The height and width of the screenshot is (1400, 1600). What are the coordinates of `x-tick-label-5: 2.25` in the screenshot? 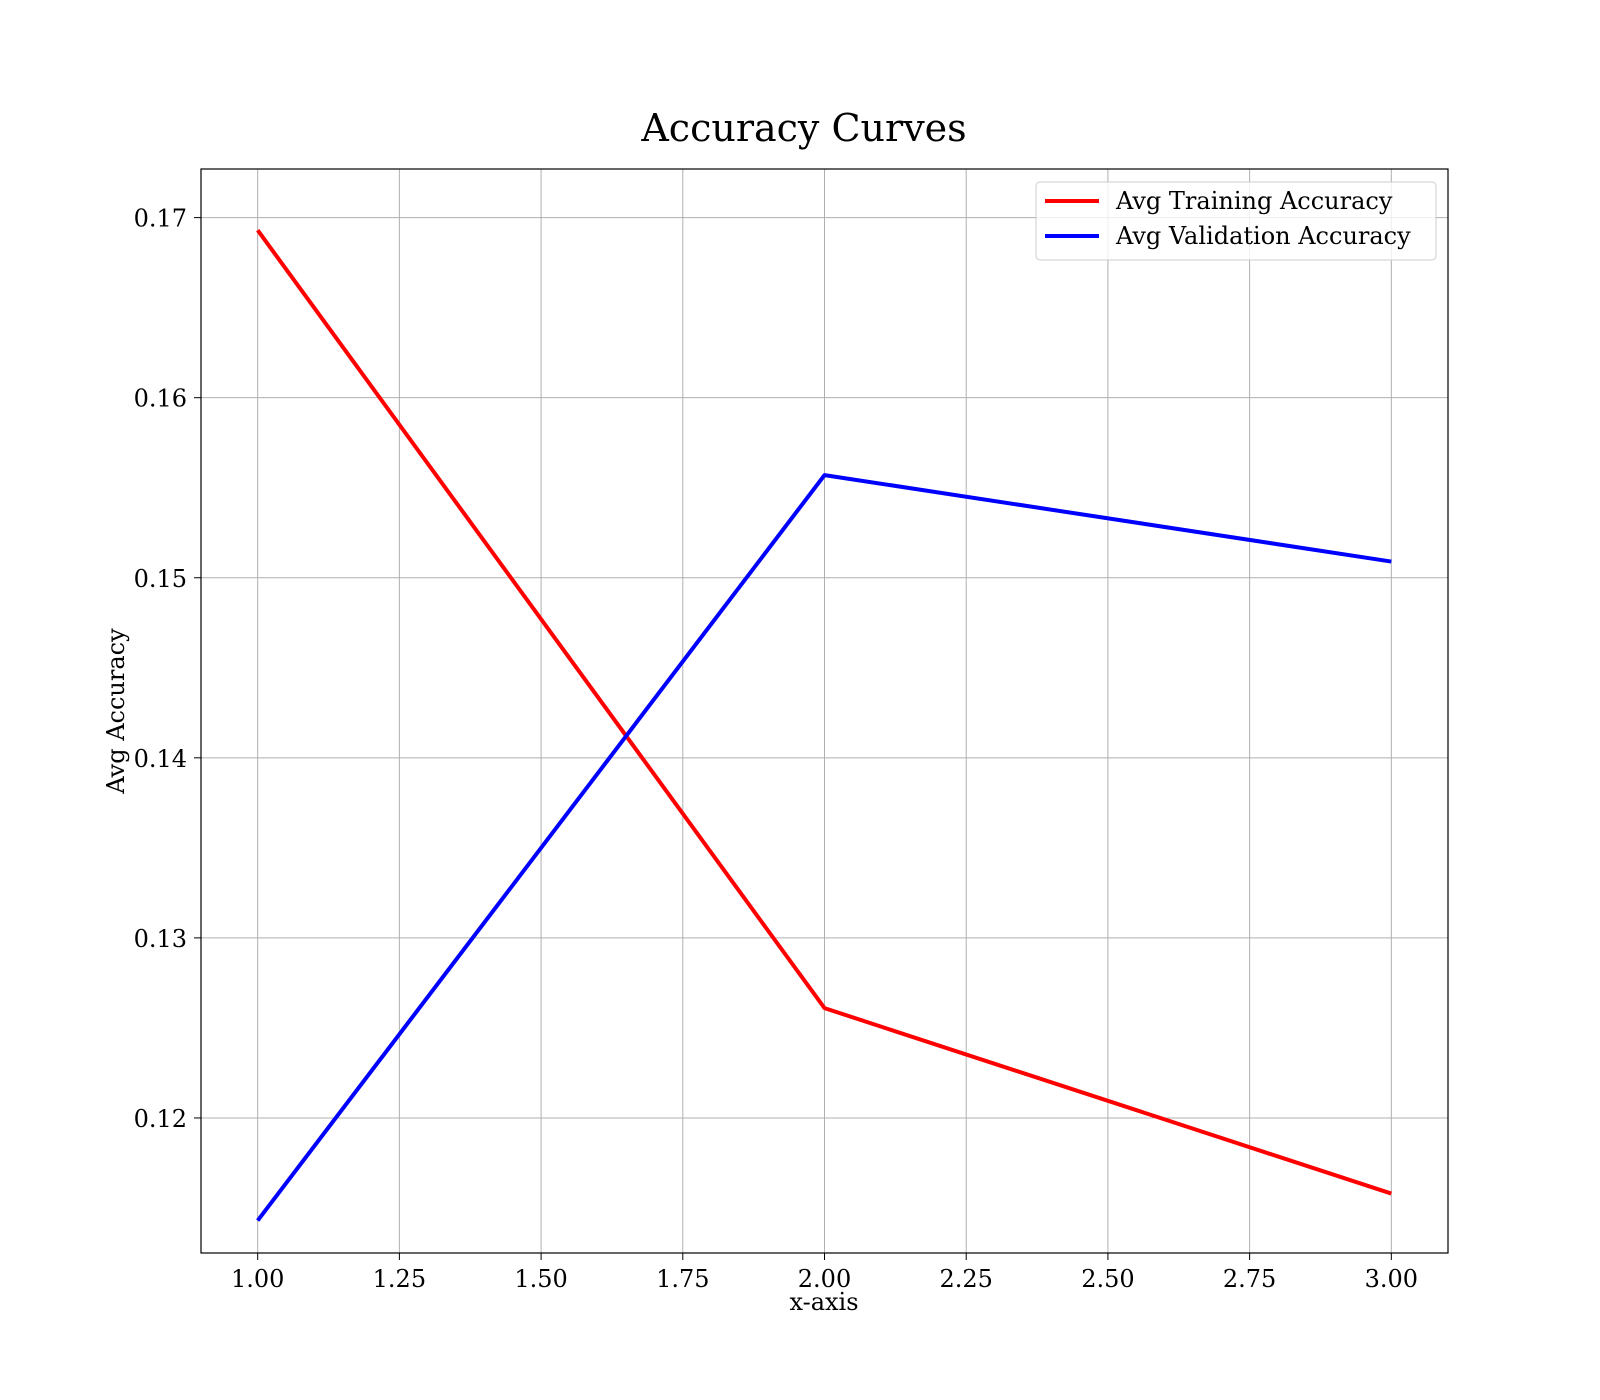 It's located at (965, 1279).